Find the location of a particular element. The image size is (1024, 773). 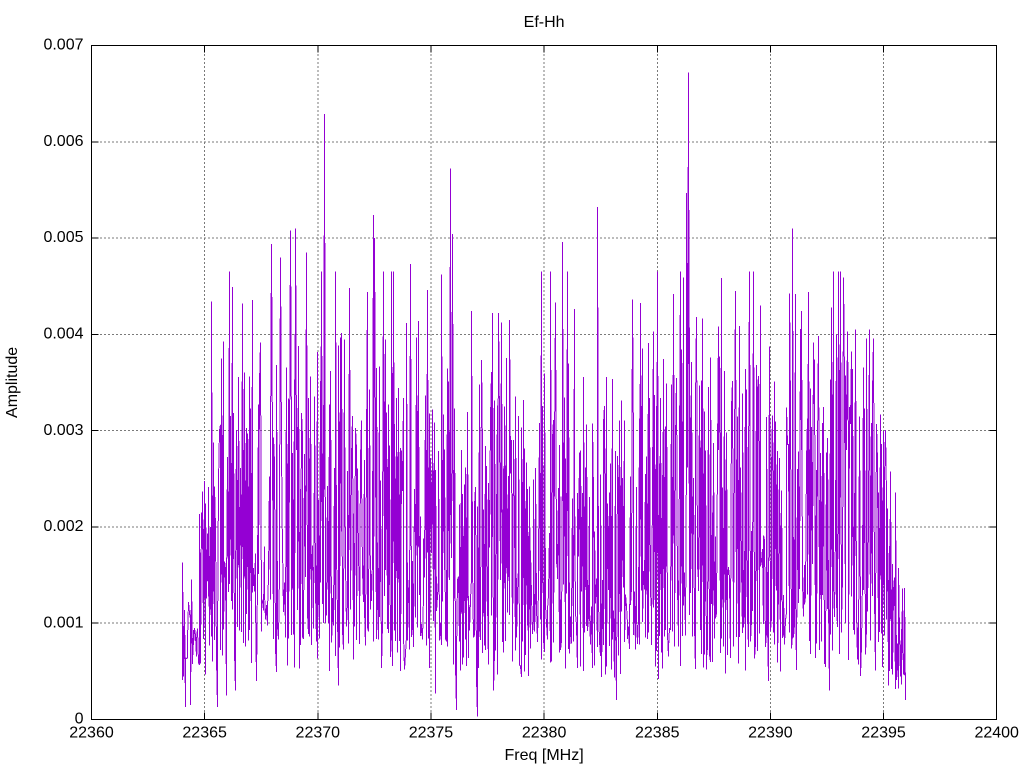

svg-text: 22375 is located at coordinates (431, 733).